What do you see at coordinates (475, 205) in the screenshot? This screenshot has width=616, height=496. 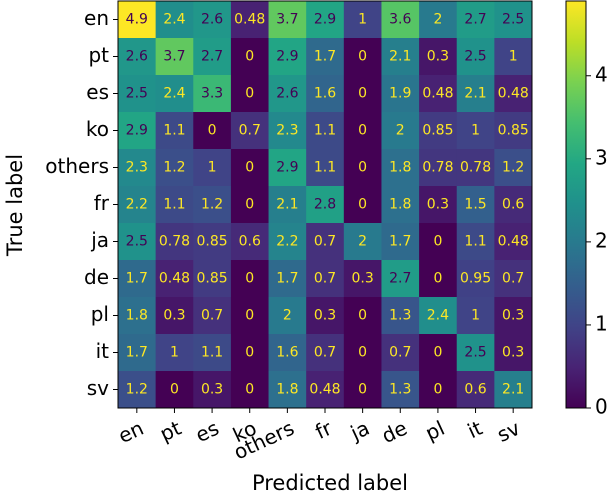 I see `cell-label: 1.5` at bounding box center [475, 205].